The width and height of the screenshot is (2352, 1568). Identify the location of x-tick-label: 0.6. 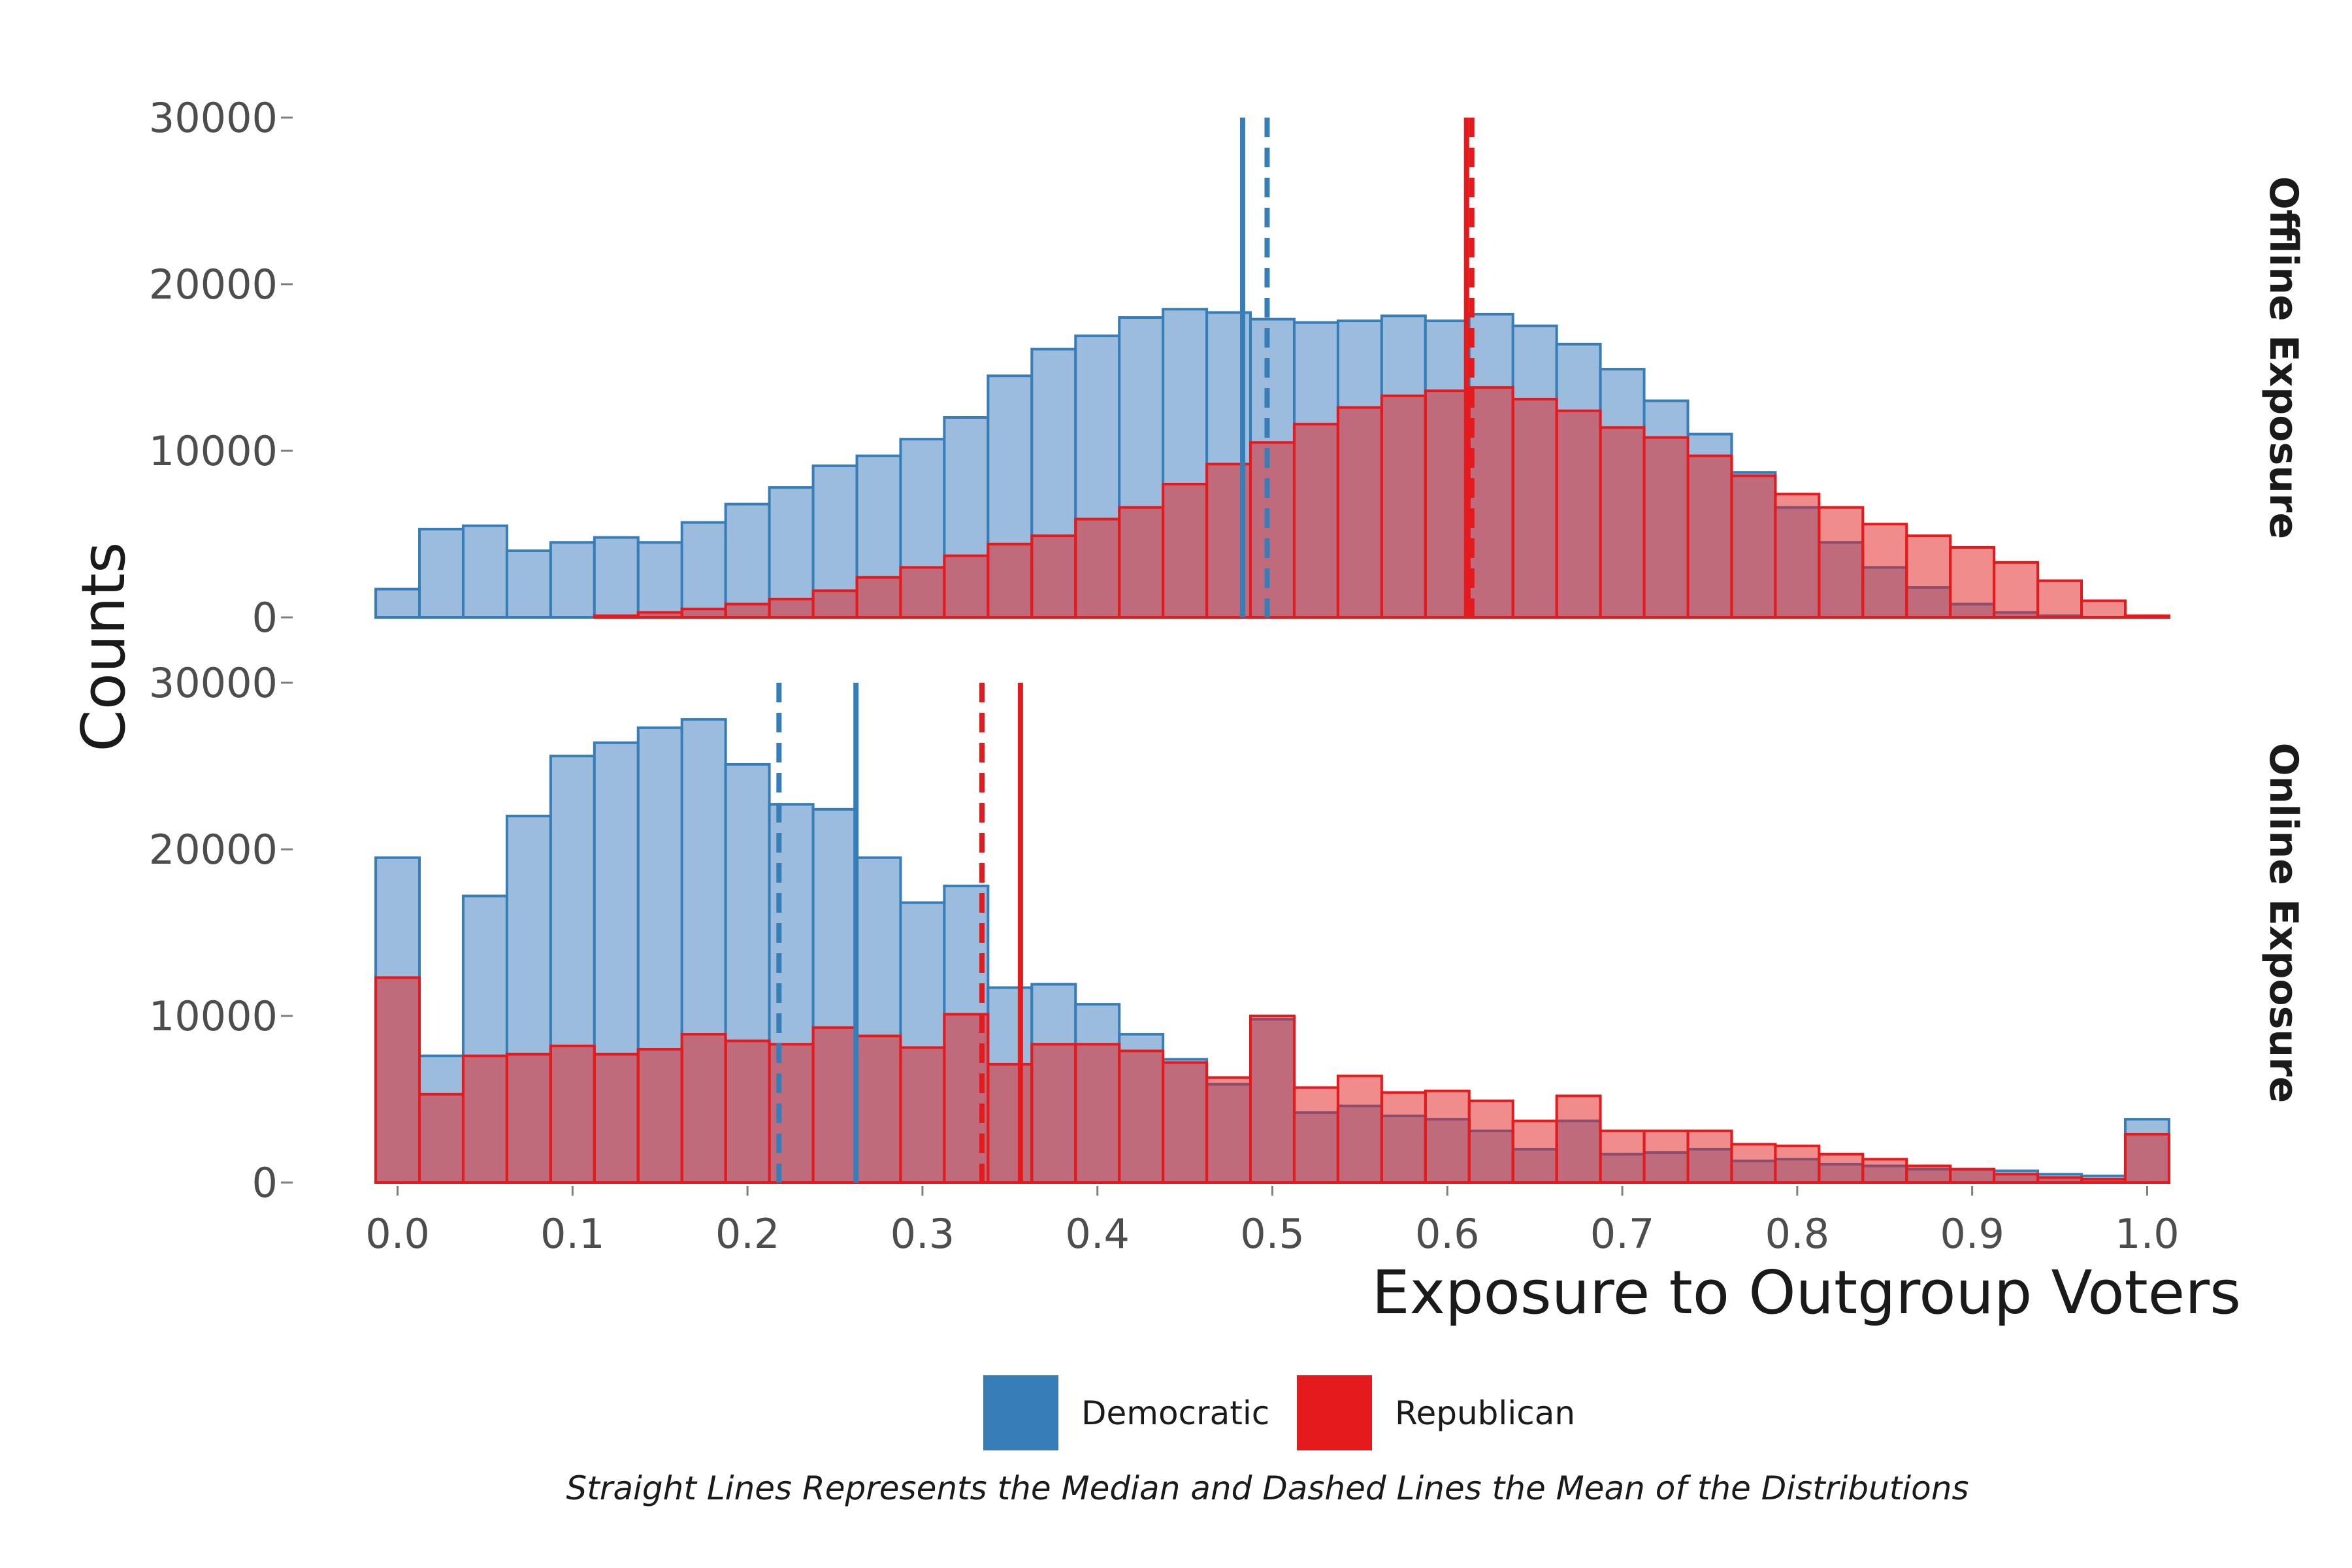
(1447, 1234).